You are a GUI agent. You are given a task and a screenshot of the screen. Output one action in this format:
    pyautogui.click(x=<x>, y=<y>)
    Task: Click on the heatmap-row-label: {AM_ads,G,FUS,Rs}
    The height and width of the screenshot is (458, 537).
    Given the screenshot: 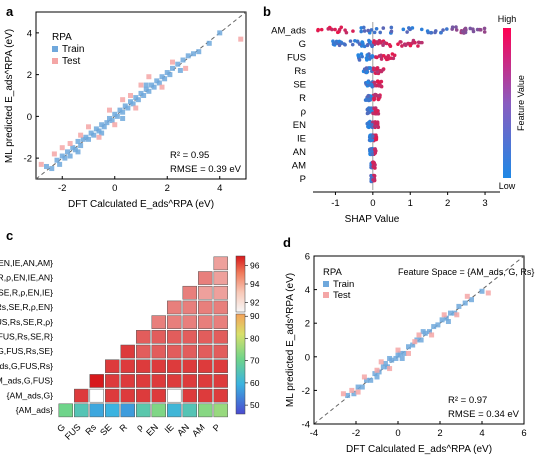 What is the action you would take?
    pyautogui.click(x=26, y=366)
    